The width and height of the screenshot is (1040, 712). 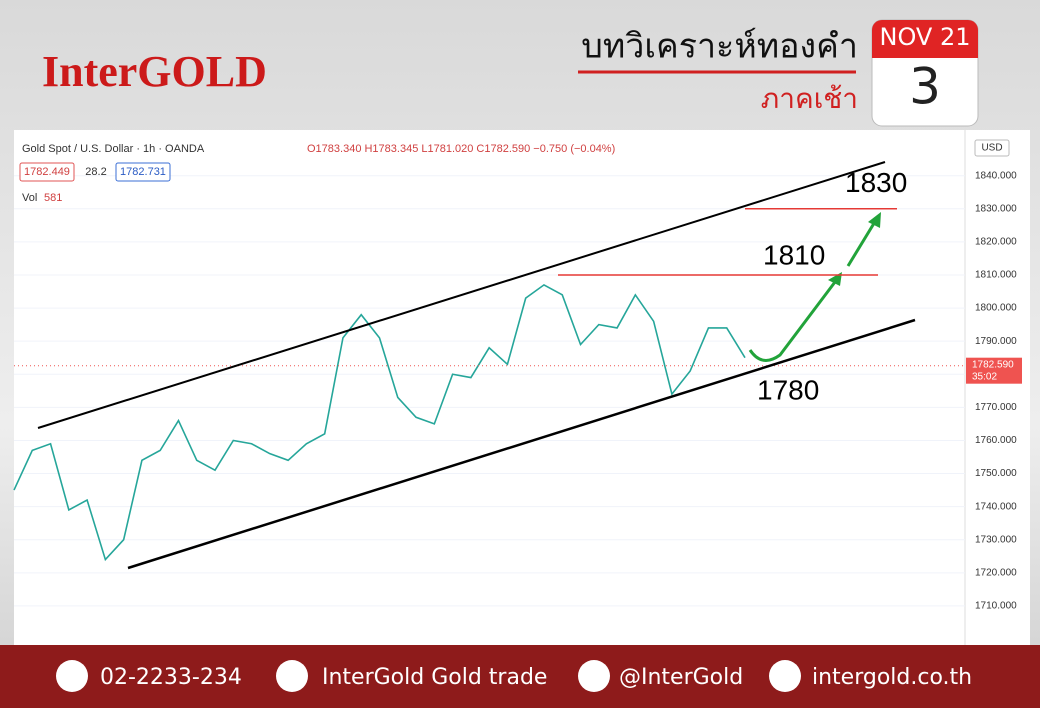 I want to click on y-tick-label: 1710.000, so click(x=996, y=606).